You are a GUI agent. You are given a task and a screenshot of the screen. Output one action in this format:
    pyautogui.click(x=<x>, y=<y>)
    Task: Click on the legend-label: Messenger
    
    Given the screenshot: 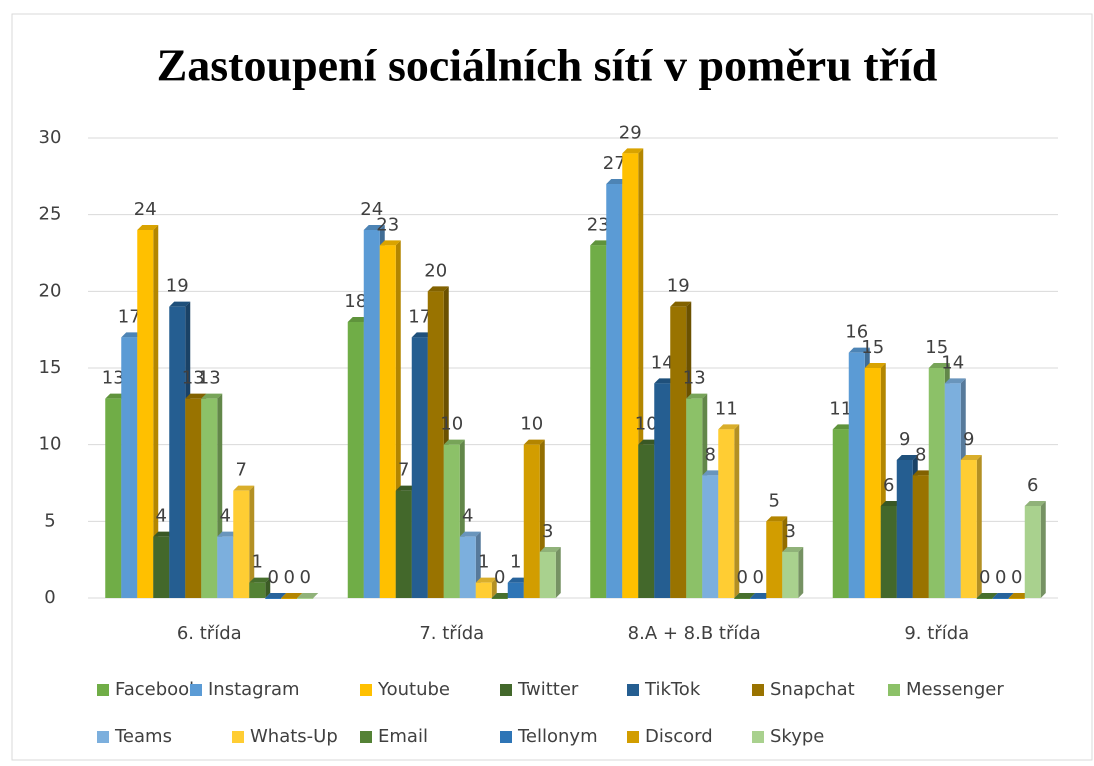 What is the action you would take?
    pyautogui.click(x=955, y=689)
    